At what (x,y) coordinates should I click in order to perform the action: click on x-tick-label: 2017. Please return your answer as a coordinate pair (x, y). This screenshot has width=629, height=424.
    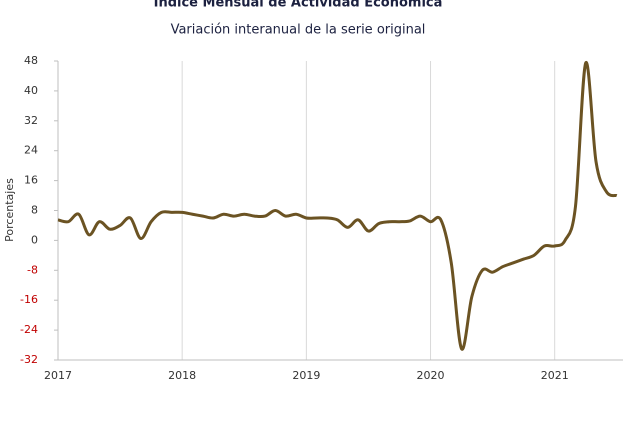
    Looking at the image, I should click on (58, 375).